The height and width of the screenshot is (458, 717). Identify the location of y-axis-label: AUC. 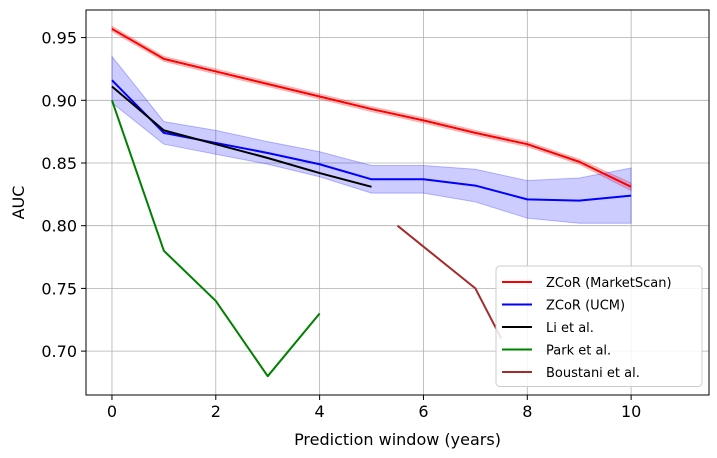
(18, 203).